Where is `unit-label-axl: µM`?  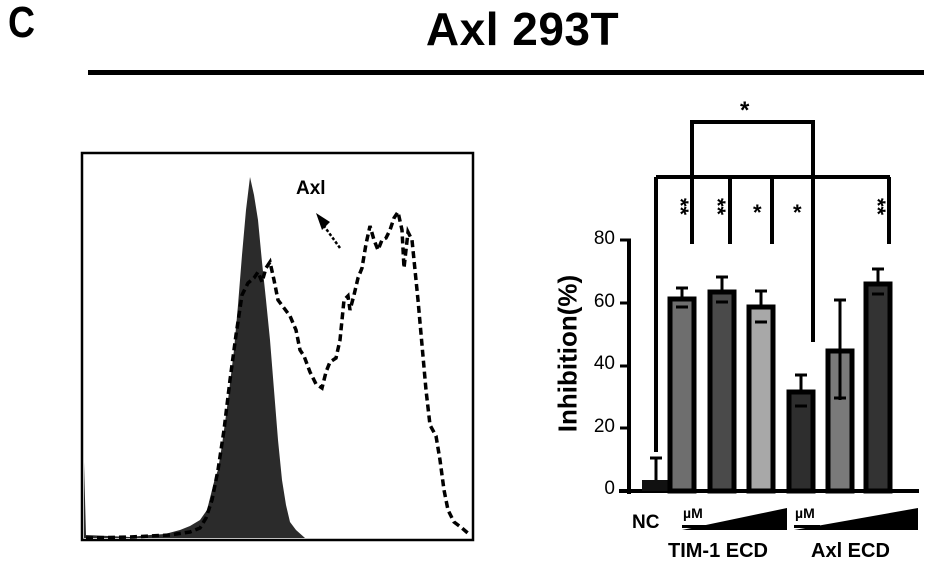
unit-label-axl: µM is located at coordinates (805, 513).